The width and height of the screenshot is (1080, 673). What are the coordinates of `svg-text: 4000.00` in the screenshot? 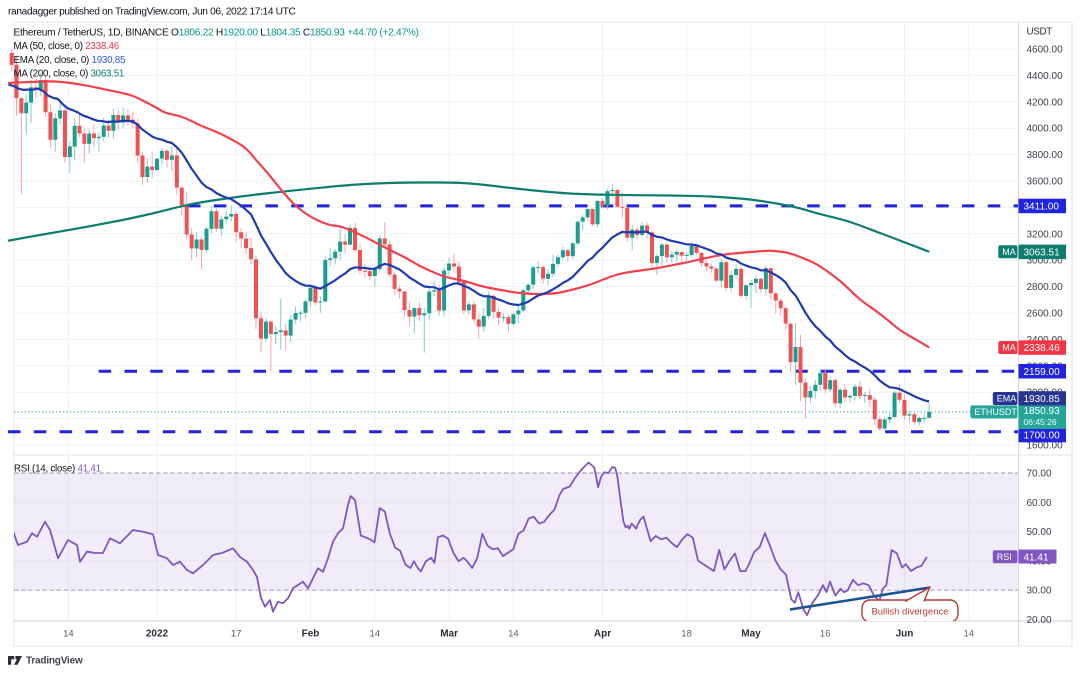 It's located at (1045, 129).